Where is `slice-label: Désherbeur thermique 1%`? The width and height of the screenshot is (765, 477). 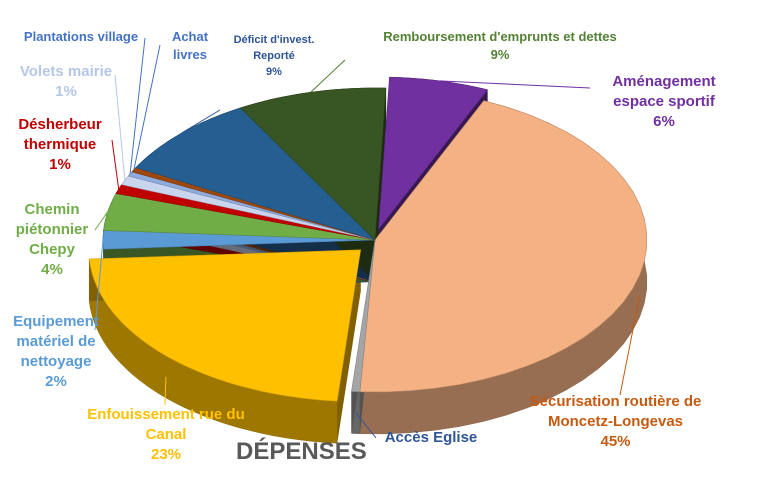 slice-label: Désherbeur thermique 1% is located at coordinates (60, 145).